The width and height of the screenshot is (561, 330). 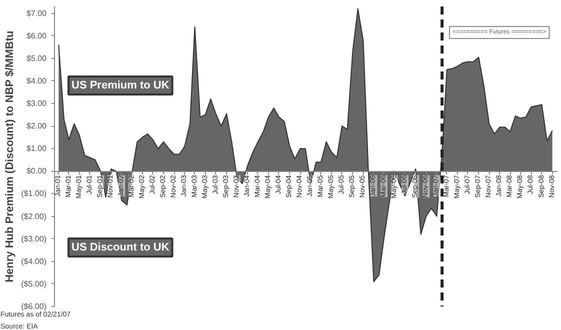 What do you see at coordinates (34, 283) in the screenshot?
I see `y-tick-label: ($5.00)` at bounding box center [34, 283].